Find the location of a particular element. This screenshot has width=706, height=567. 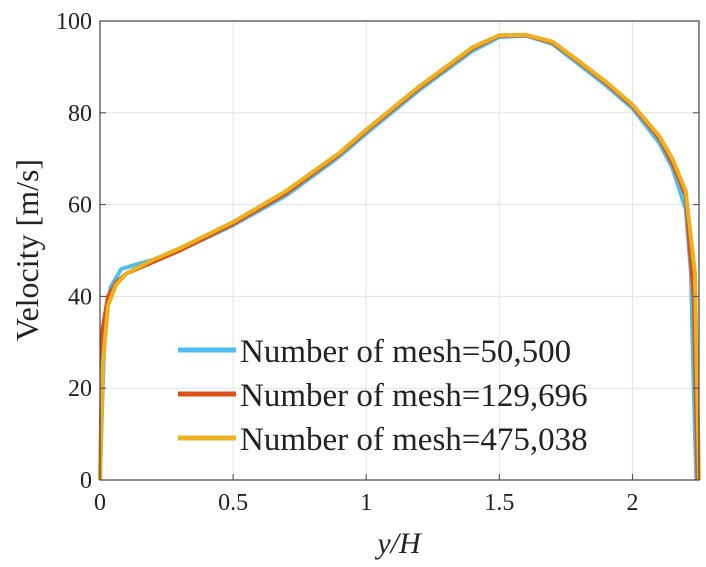

x-tick-label: 2 is located at coordinates (632, 503).